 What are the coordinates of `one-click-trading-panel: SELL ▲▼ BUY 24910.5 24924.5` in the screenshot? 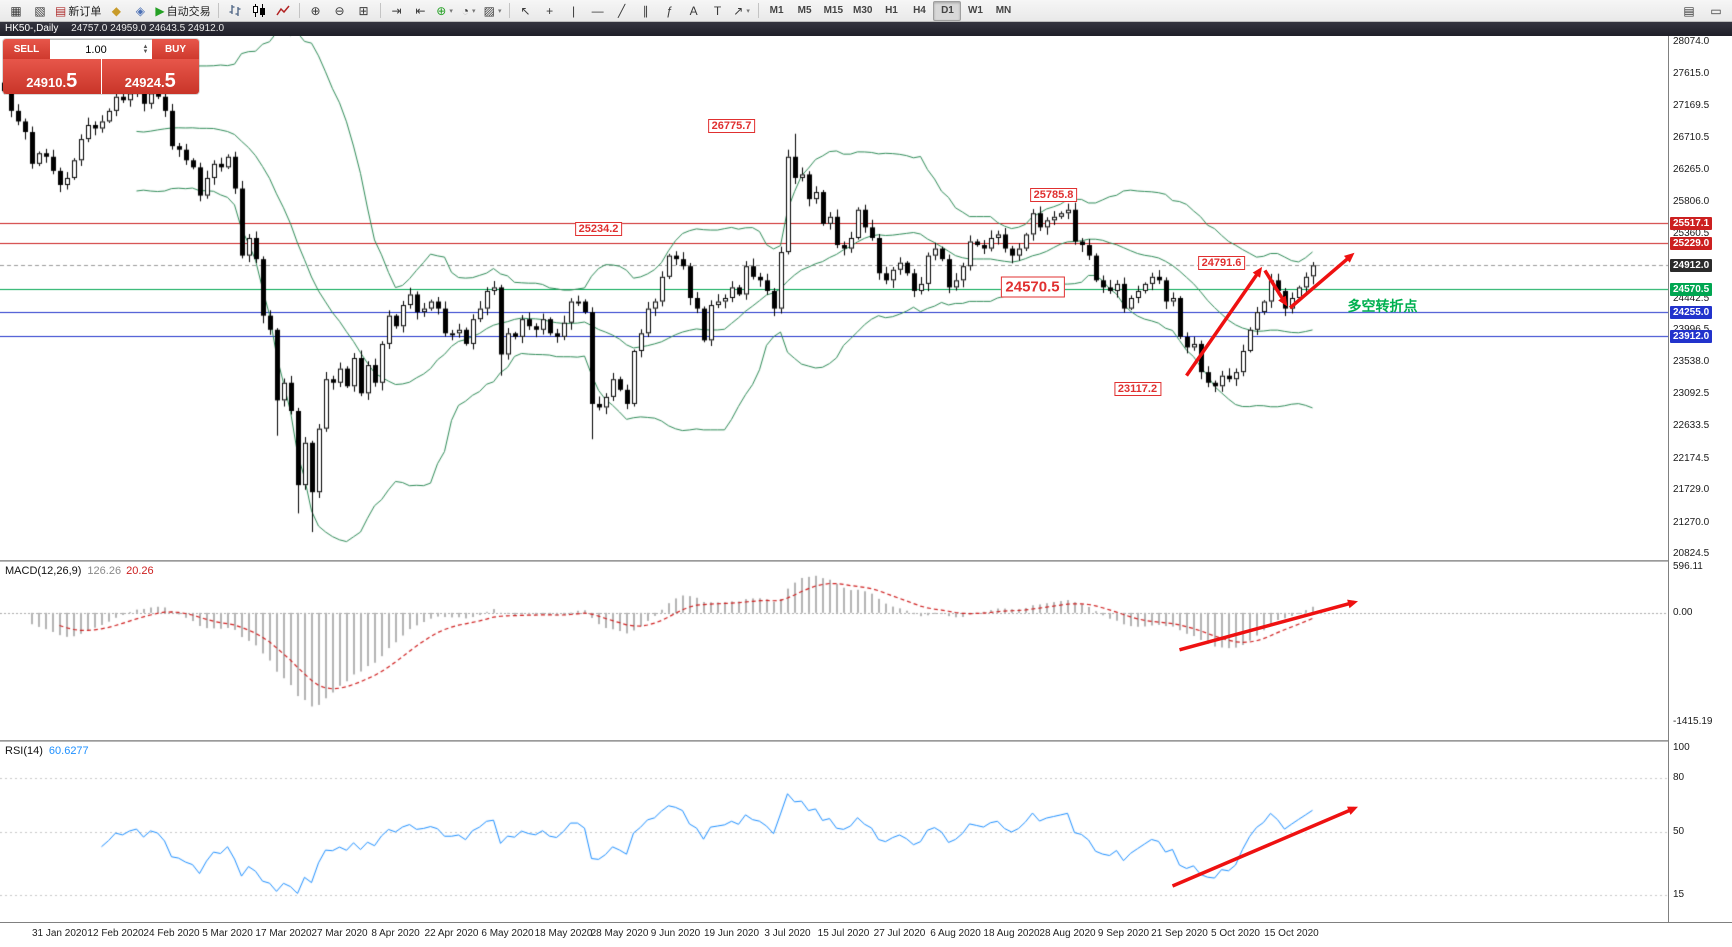 It's located at (101, 66).